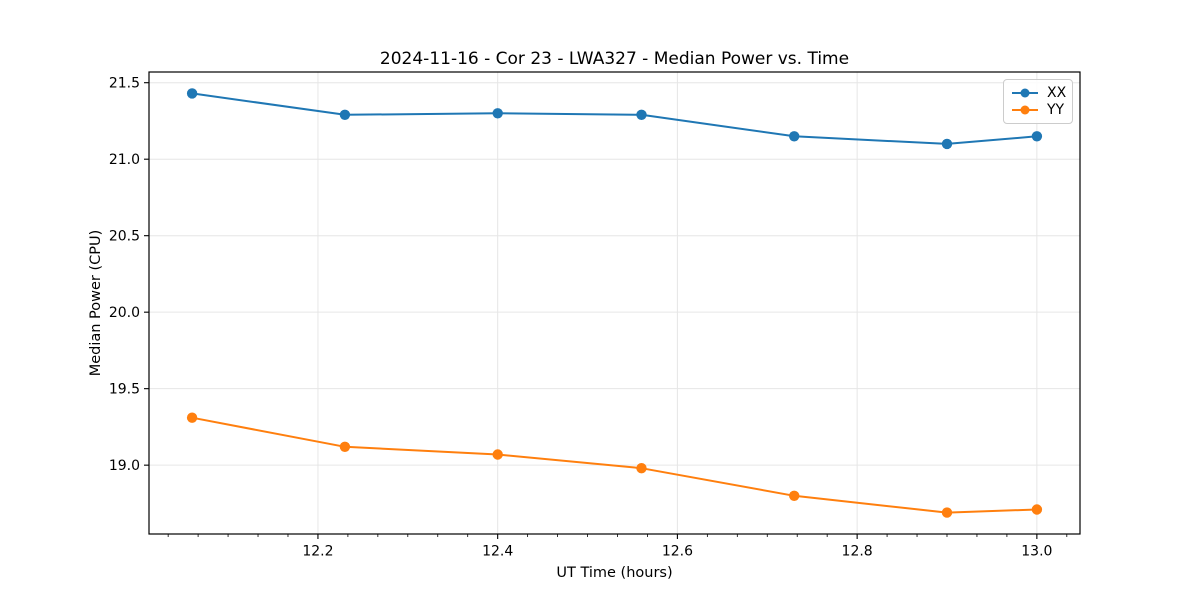 The width and height of the screenshot is (1200, 600). What do you see at coordinates (1056, 110) in the screenshot?
I see `legend-label-yy: YY` at bounding box center [1056, 110].